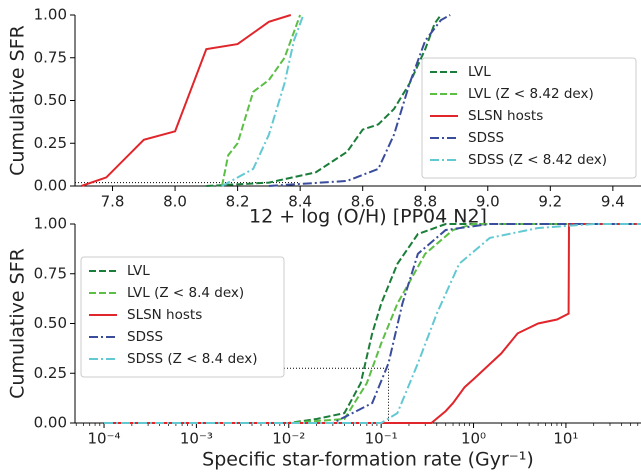 This screenshot has height=473, width=641. Describe the element at coordinates (113, 202) in the screenshot. I see `x-tick-label: 7.8` at that location.